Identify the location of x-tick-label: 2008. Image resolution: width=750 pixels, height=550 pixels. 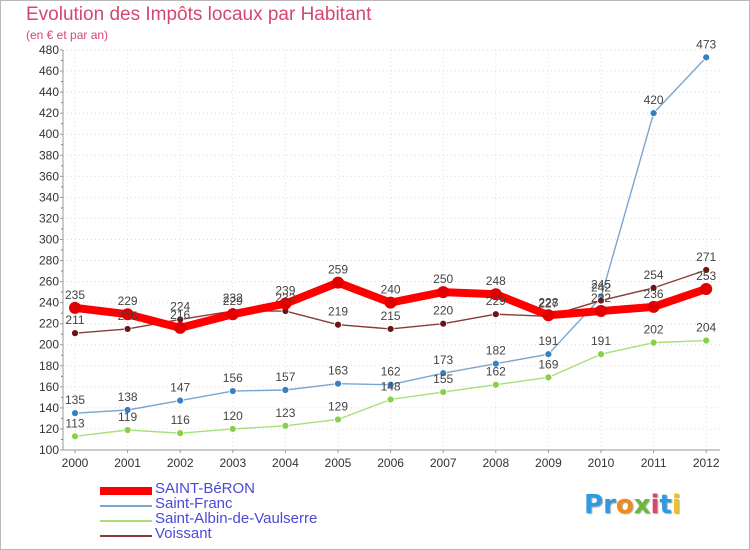
(495, 463).